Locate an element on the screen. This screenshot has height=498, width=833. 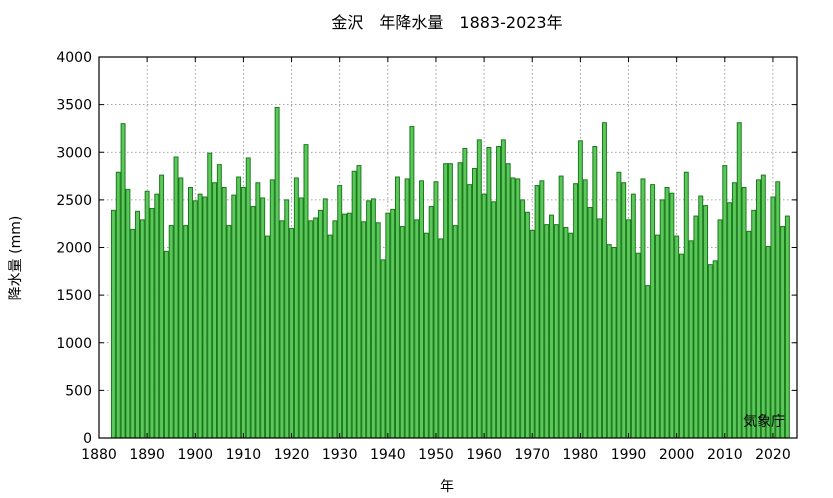
bar-2007 is located at coordinates (710, 351).